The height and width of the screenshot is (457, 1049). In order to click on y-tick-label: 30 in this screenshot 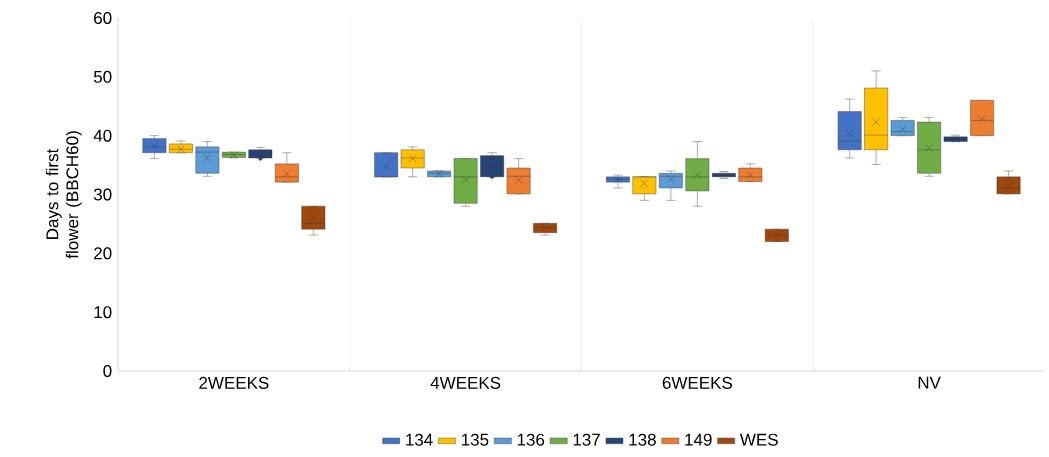, I will do `click(102, 194)`.